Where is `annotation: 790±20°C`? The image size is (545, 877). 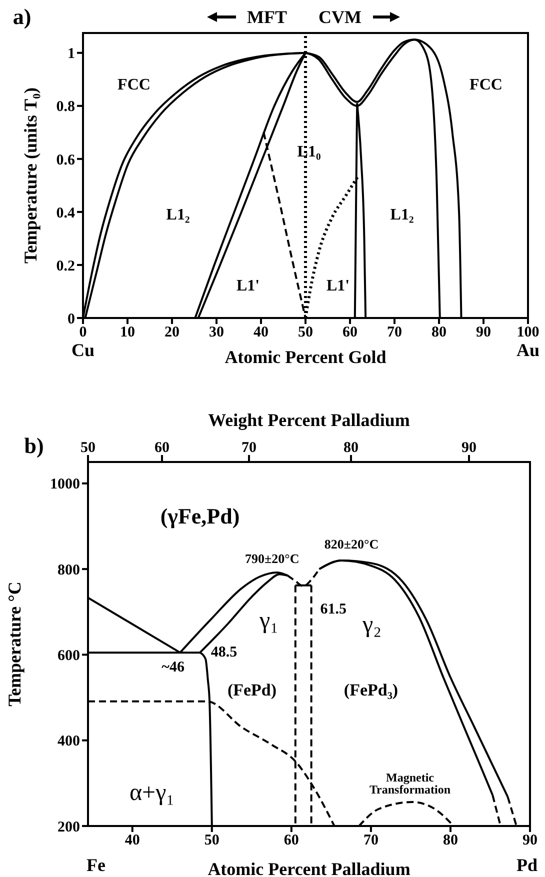 annotation: 790±20°C is located at coordinates (272, 558).